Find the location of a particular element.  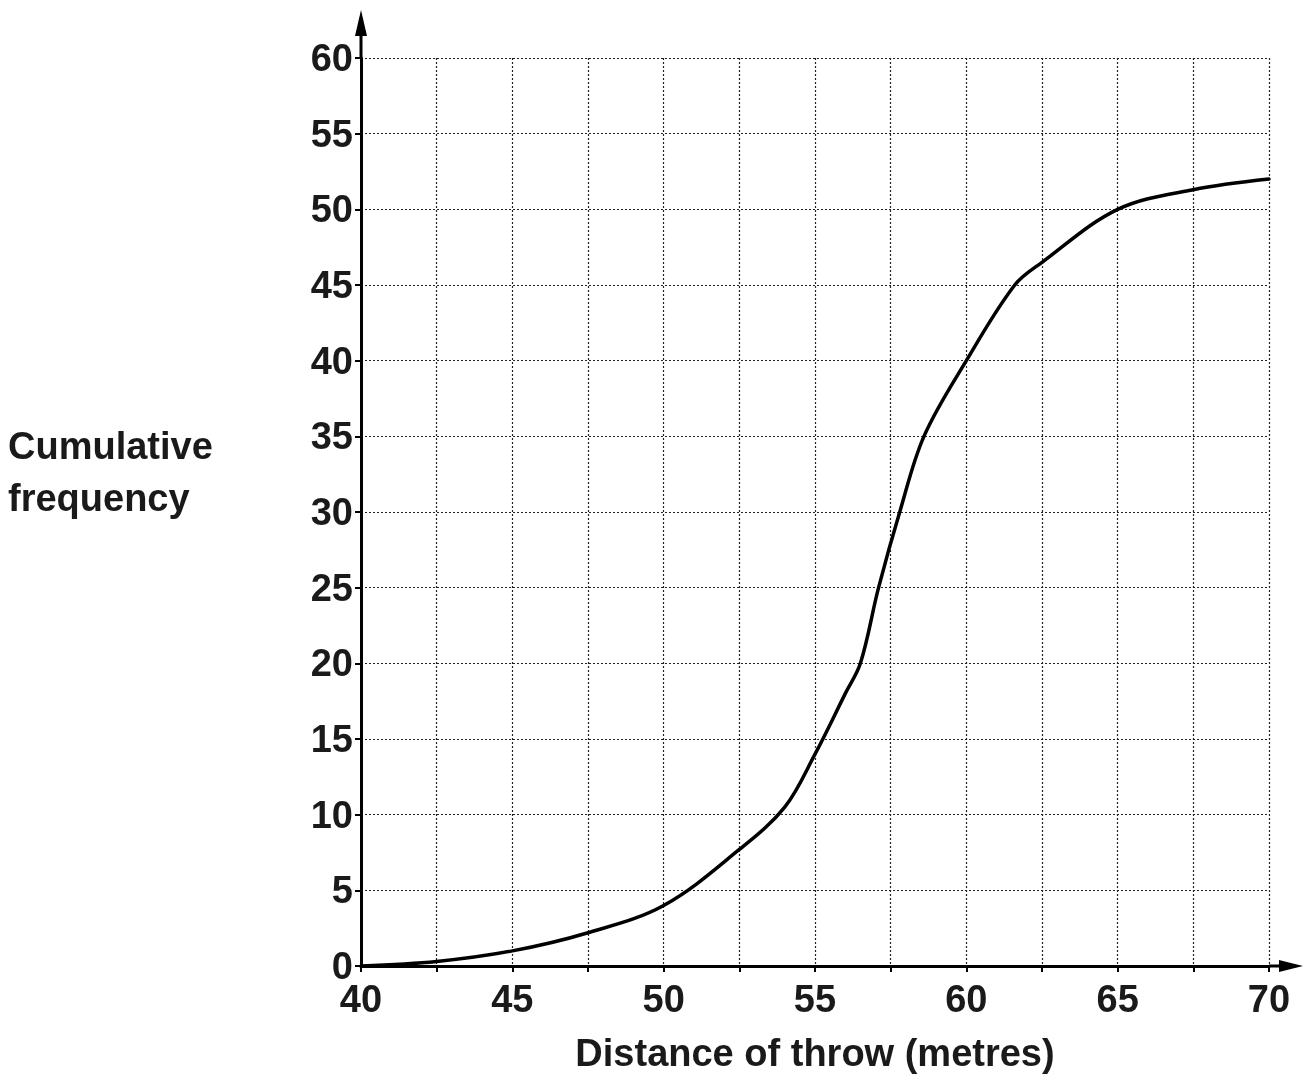

x-tick-label: 65 is located at coordinates (1117, 999).